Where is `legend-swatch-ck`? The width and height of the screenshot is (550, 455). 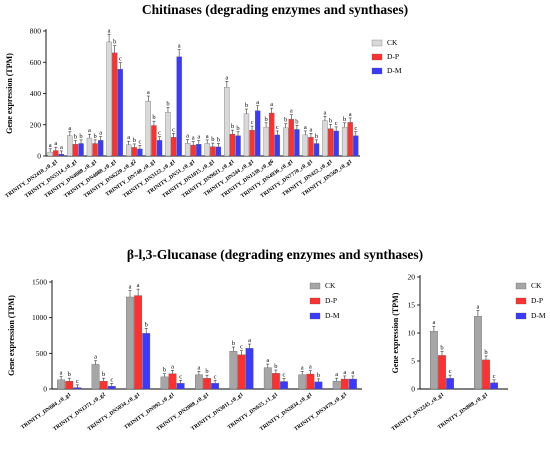
legend-swatch-ck is located at coordinates (315, 286).